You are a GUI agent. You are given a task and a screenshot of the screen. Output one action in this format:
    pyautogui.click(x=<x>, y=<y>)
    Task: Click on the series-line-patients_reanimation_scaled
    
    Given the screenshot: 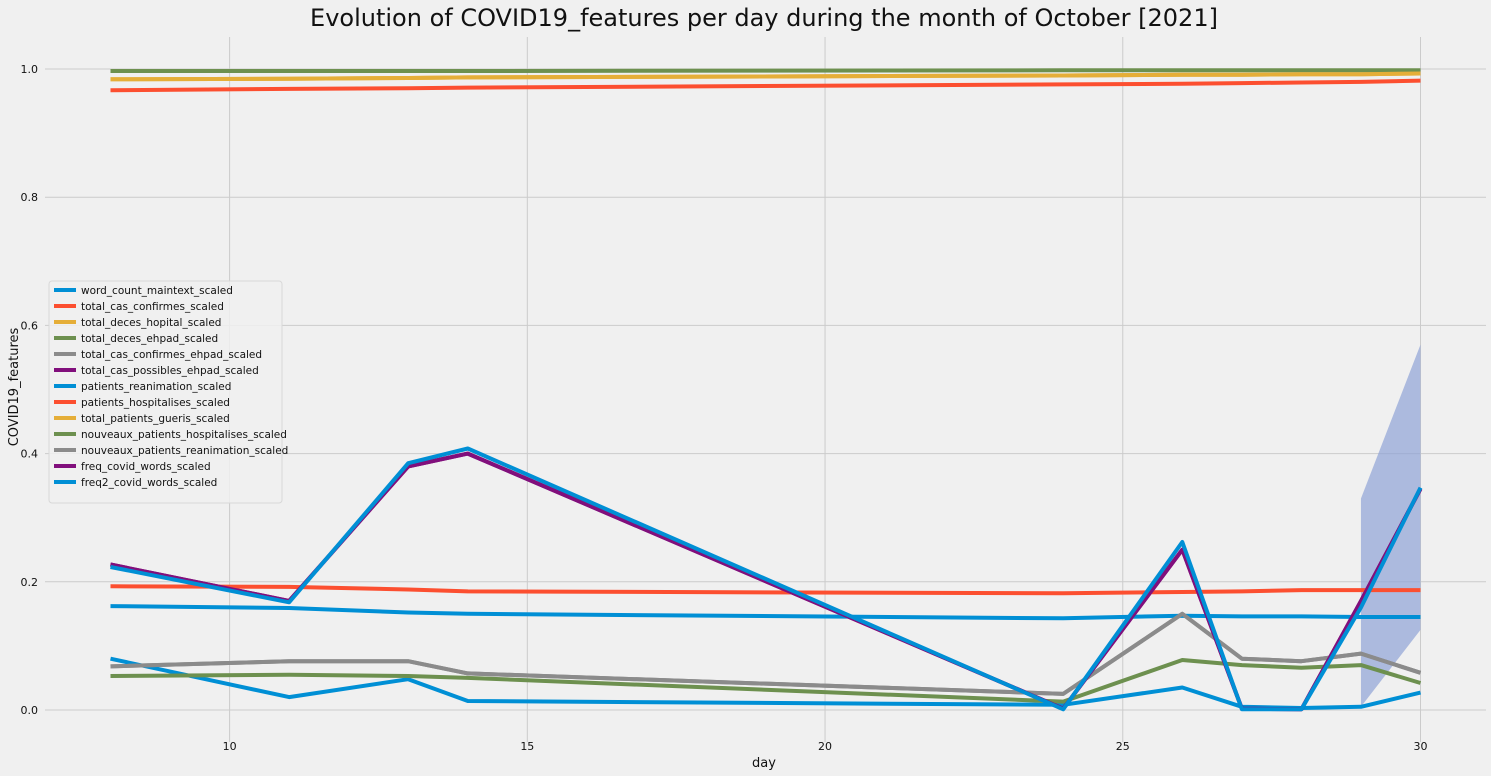 What is the action you would take?
    pyautogui.click(x=765, y=612)
    